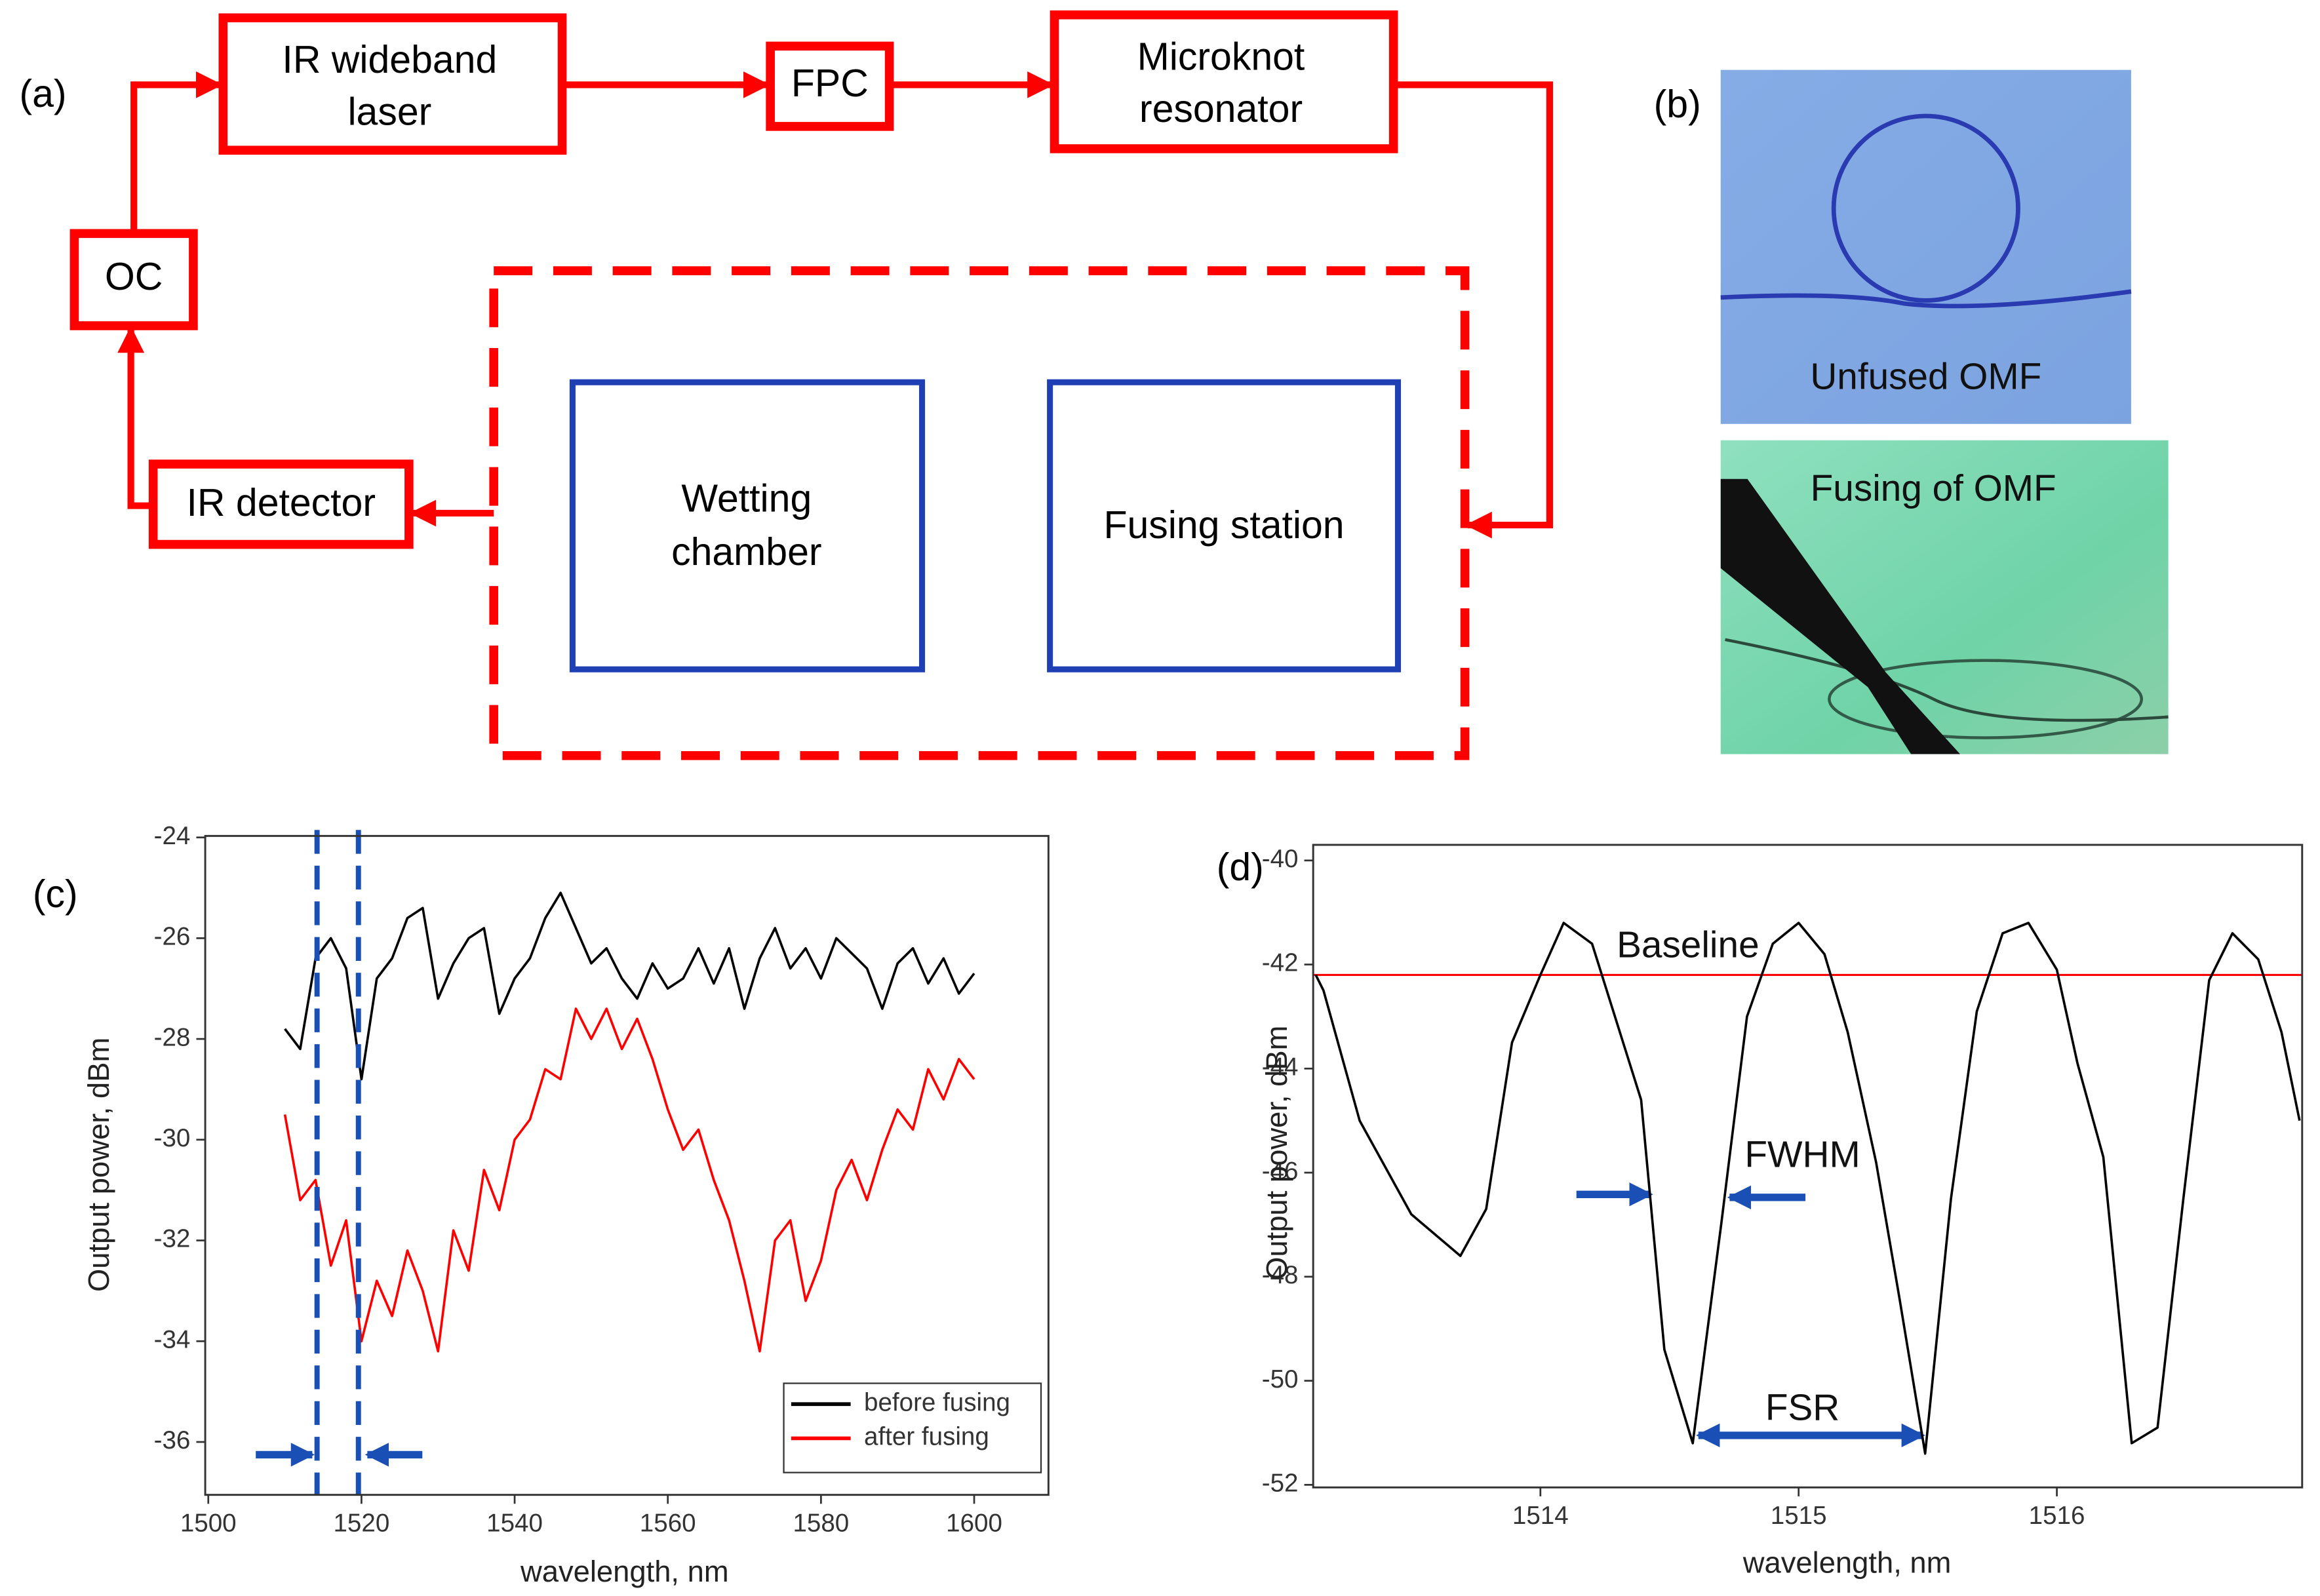  What do you see at coordinates (1840, 616) in the screenshot?
I see `fusing-tip` at bounding box center [1840, 616].